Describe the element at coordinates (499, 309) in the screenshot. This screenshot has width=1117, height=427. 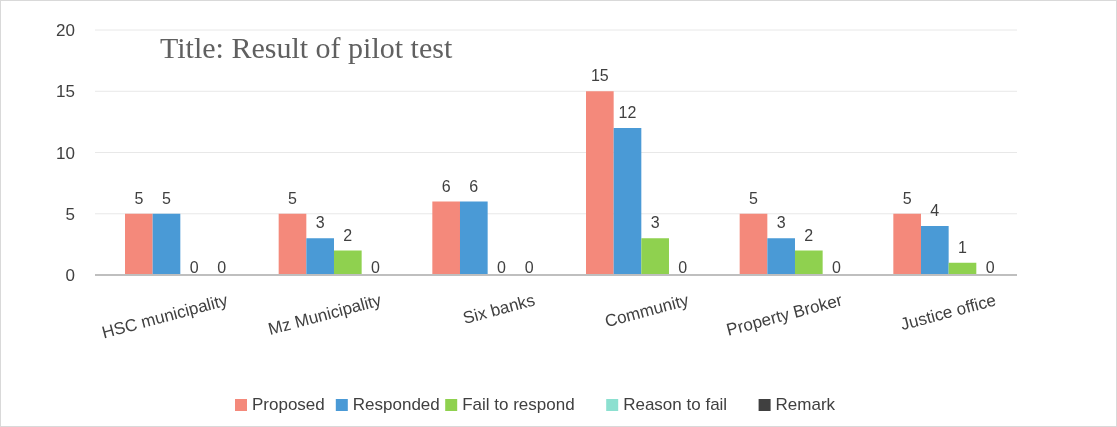
I see `x-tick-label: Six banks` at that location.